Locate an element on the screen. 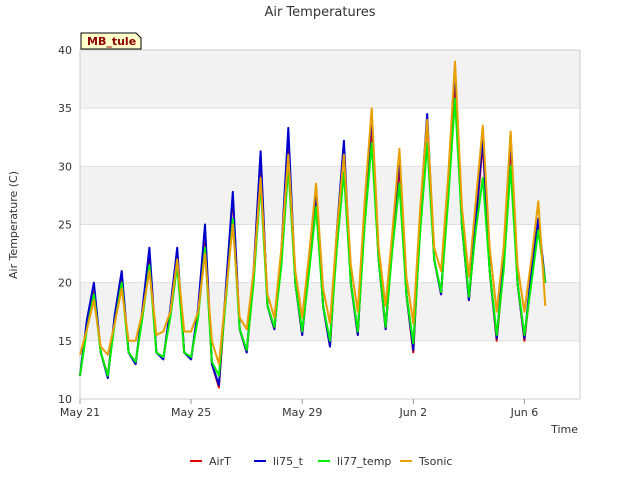 The width and height of the screenshot is (640, 480). x-tick-label: Jun 6 is located at coordinates (524, 412).